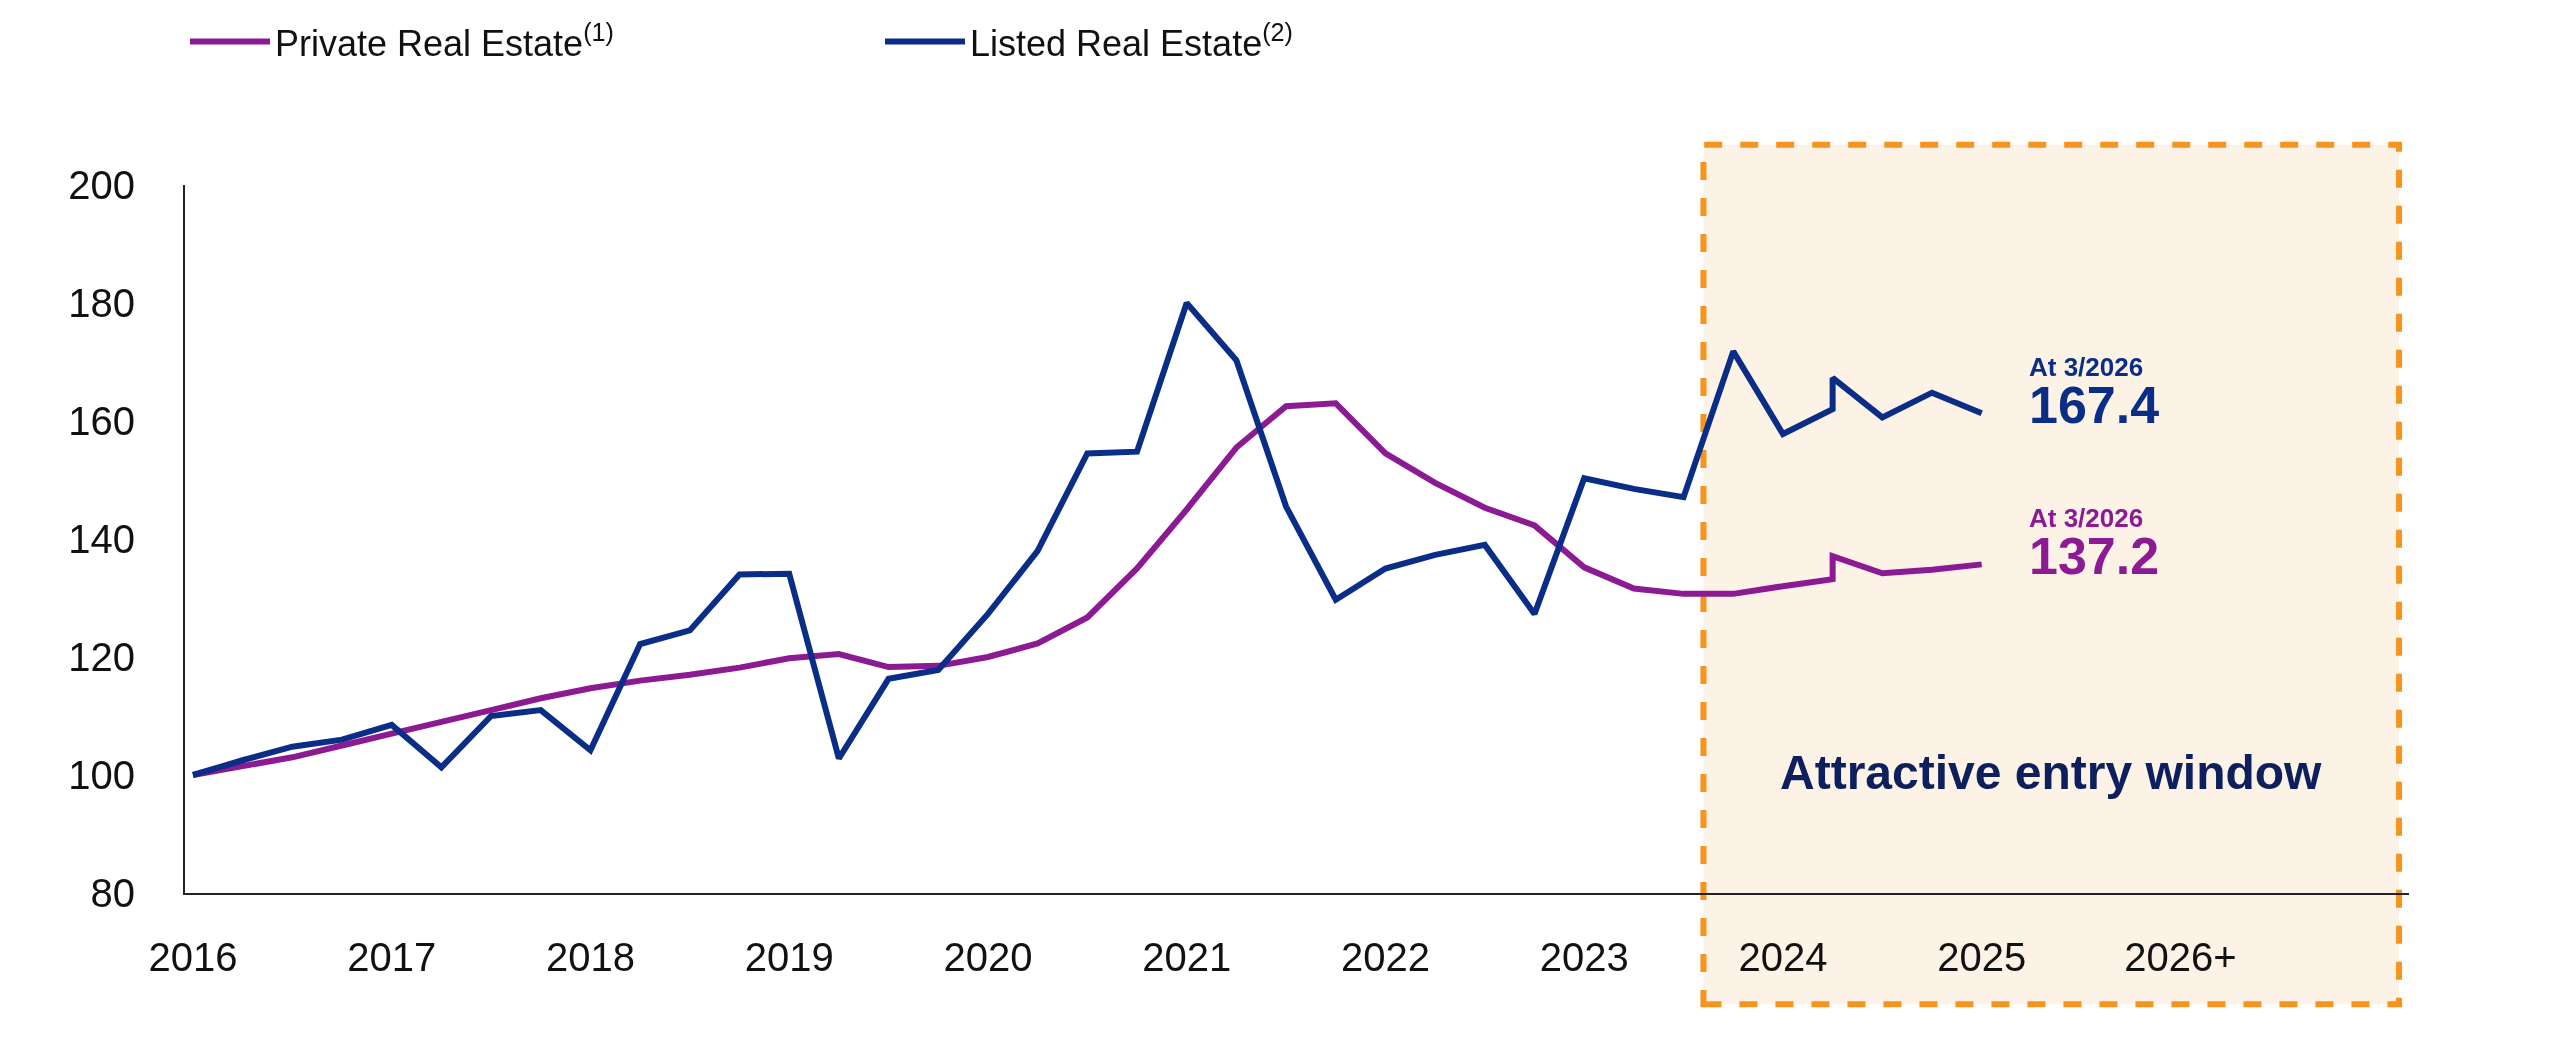  Describe the element at coordinates (101, 775) in the screenshot. I see `y-tick-label: 100` at that location.